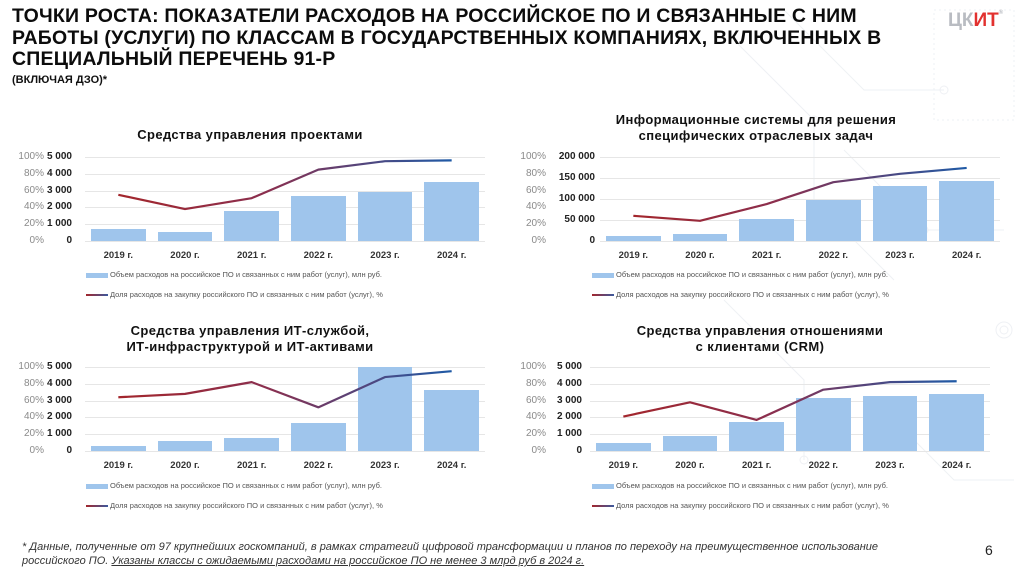 The width and height of the screenshot is (1024, 575). What do you see at coordinates (251, 465) in the screenshot?
I see `x-axis-label: 2021 г.` at bounding box center [251, 465].